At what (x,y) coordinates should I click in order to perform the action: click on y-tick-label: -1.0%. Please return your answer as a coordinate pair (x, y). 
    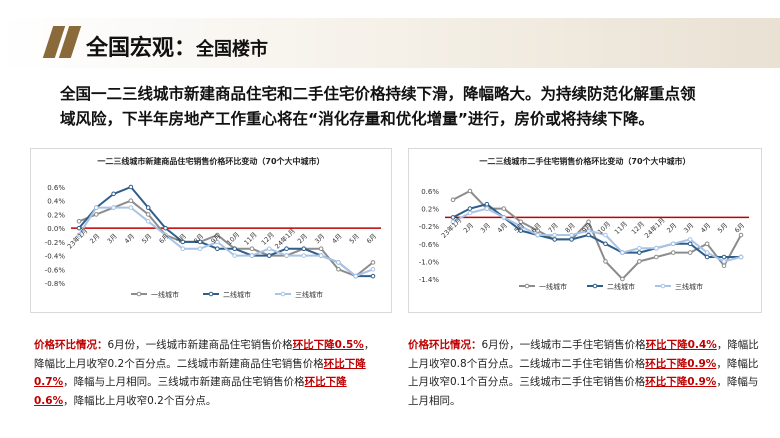
    Looking at the image, I should click on (429, 262).